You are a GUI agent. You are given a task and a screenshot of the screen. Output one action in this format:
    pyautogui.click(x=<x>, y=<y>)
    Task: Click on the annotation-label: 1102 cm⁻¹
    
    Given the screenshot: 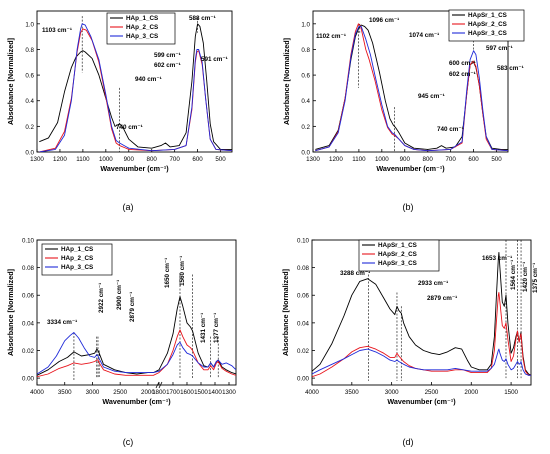 What is the action you would take?
    pyautogui.click(x=331, y=36)
    